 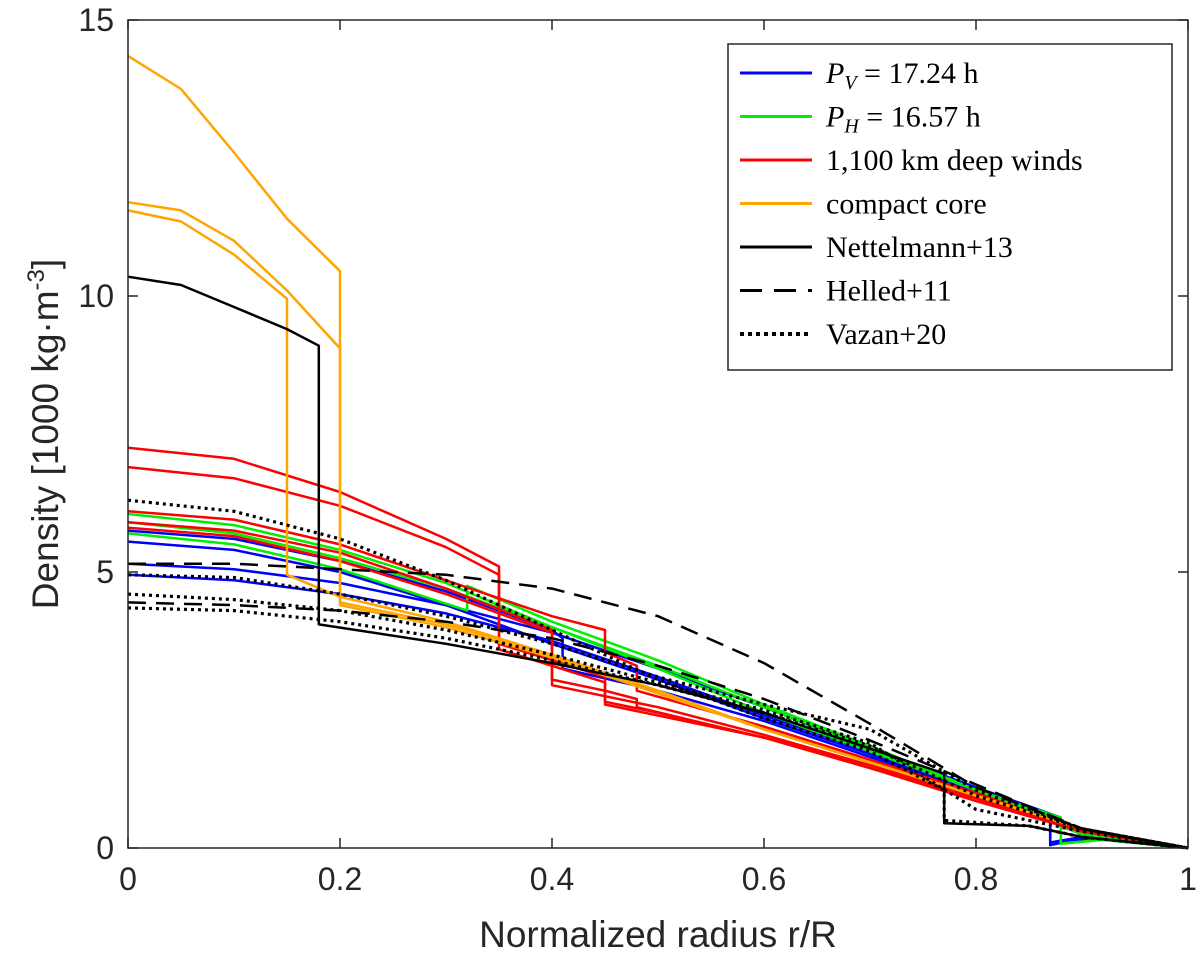 I want to click on x-tick-label: 0.4, so click(x=552, y=879).